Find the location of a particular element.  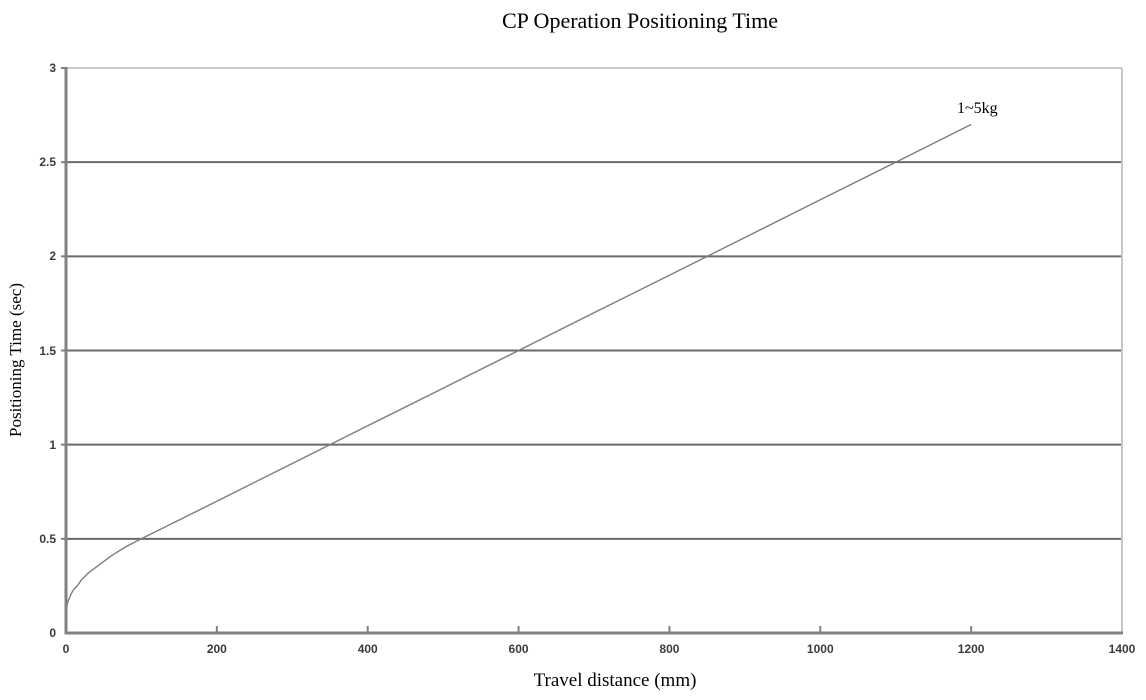

x-tick-label-1200: 1200 is located at coordinates (971, 649).